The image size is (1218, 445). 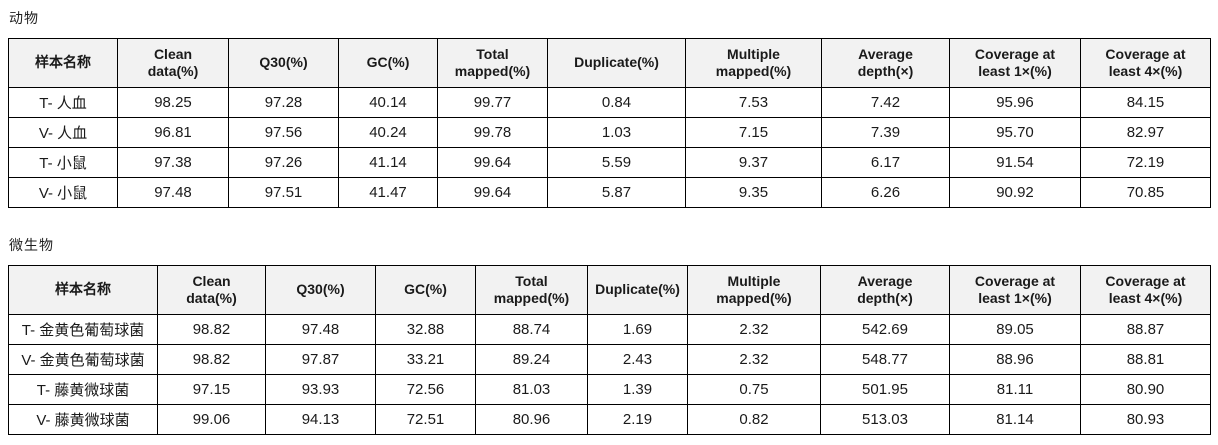 I want to click on value-cell: 98.82, so click(x=211, y=359).